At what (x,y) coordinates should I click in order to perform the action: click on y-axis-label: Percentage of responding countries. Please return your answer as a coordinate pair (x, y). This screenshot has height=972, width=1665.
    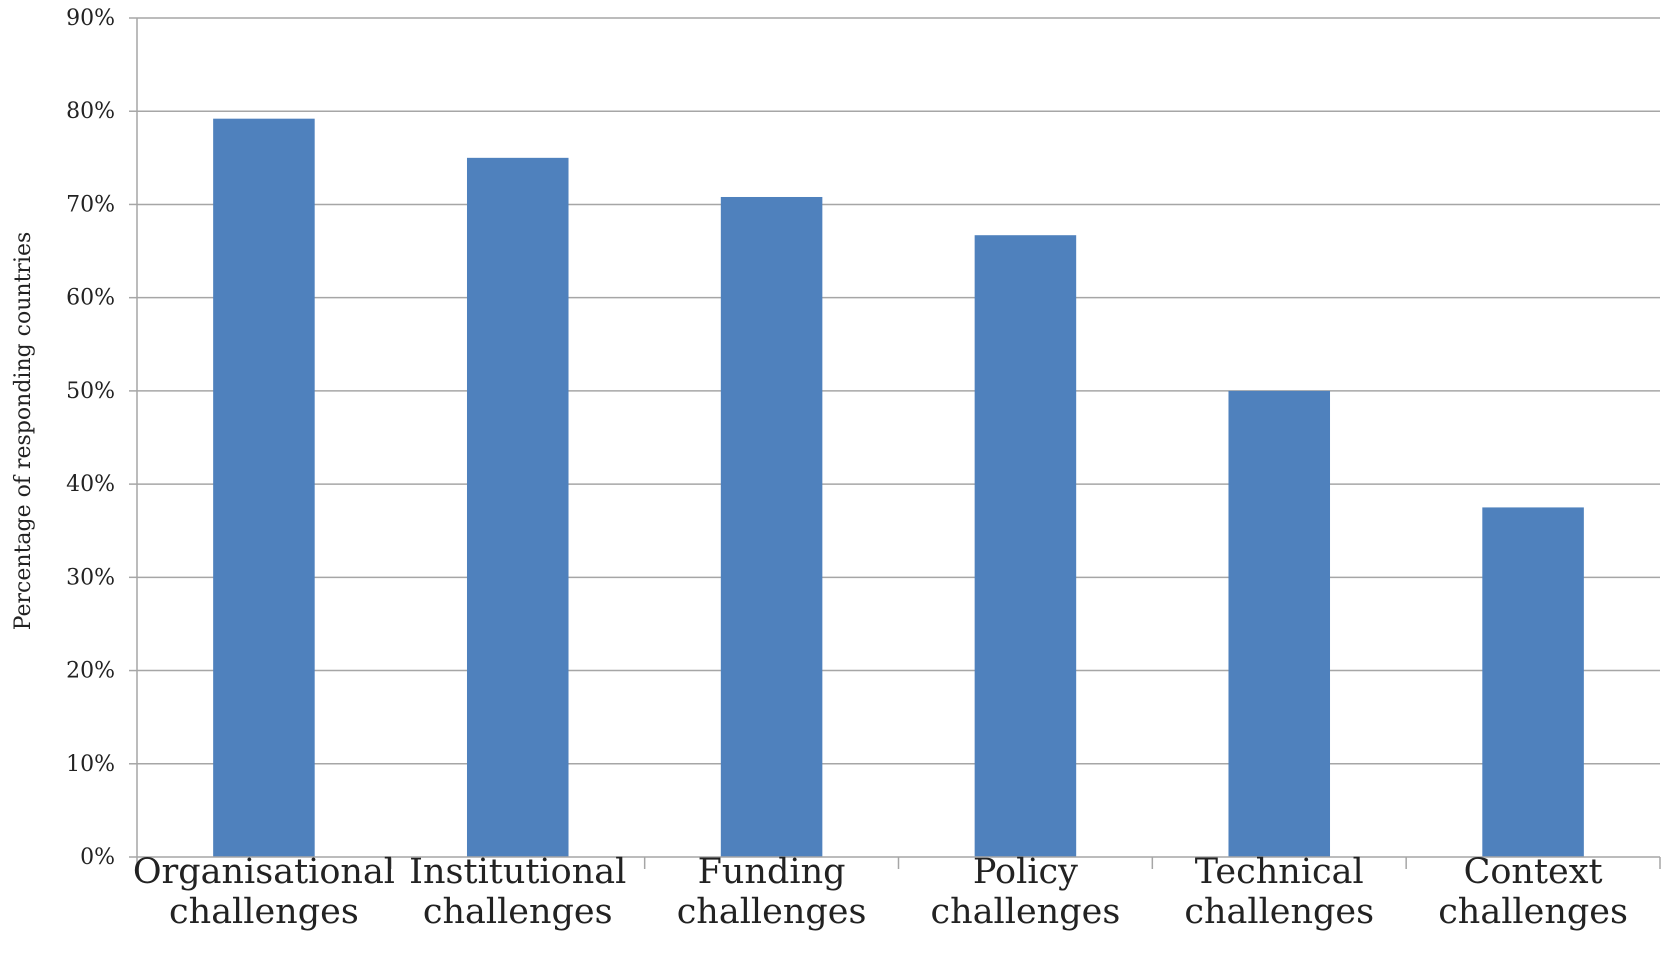
    Looking at the image, I should click on (23, 431).